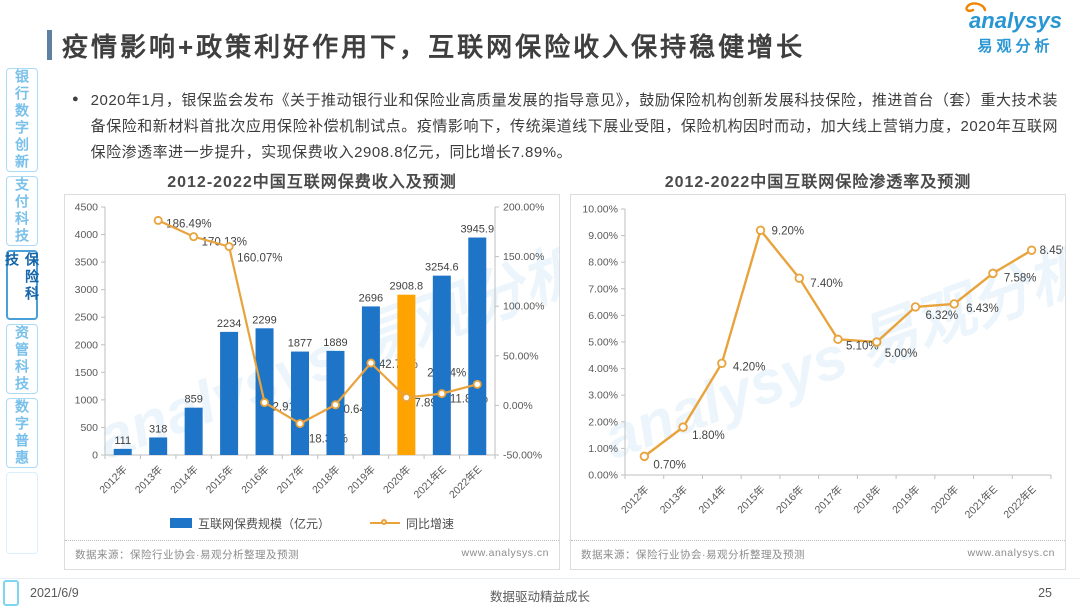 The width and height of the screenshot is (1080, 608). Describe the element at coordinates (539, 597) in the screenshot. I see `footer-slogan: 数据驱动精益成长` at that location.